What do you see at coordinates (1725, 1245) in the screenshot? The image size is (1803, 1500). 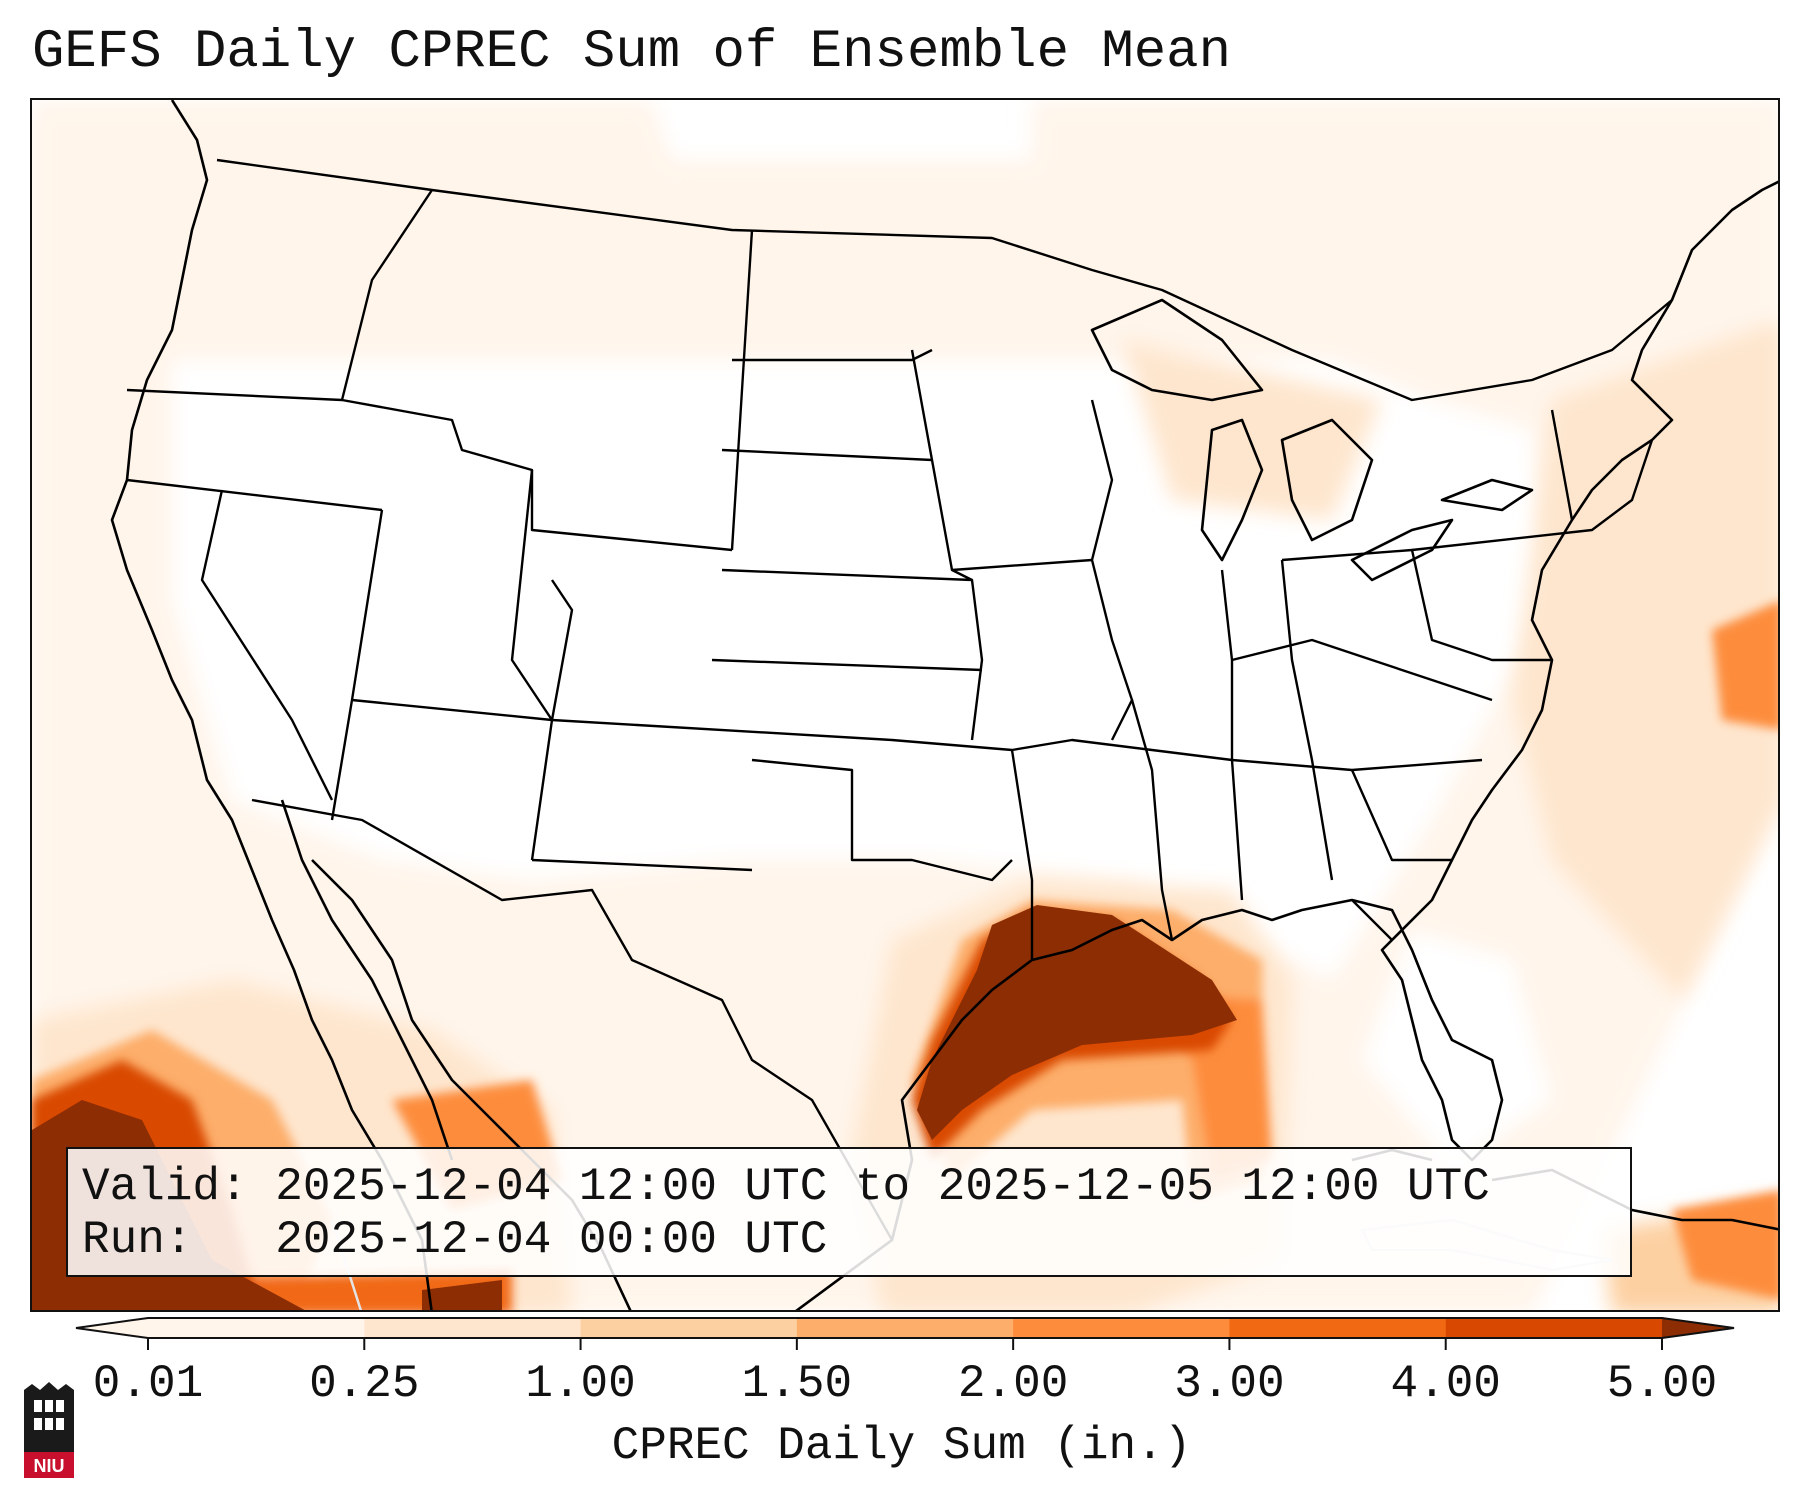 I see `shade-caribbean-mid` at bounding box center [1725, 1245].